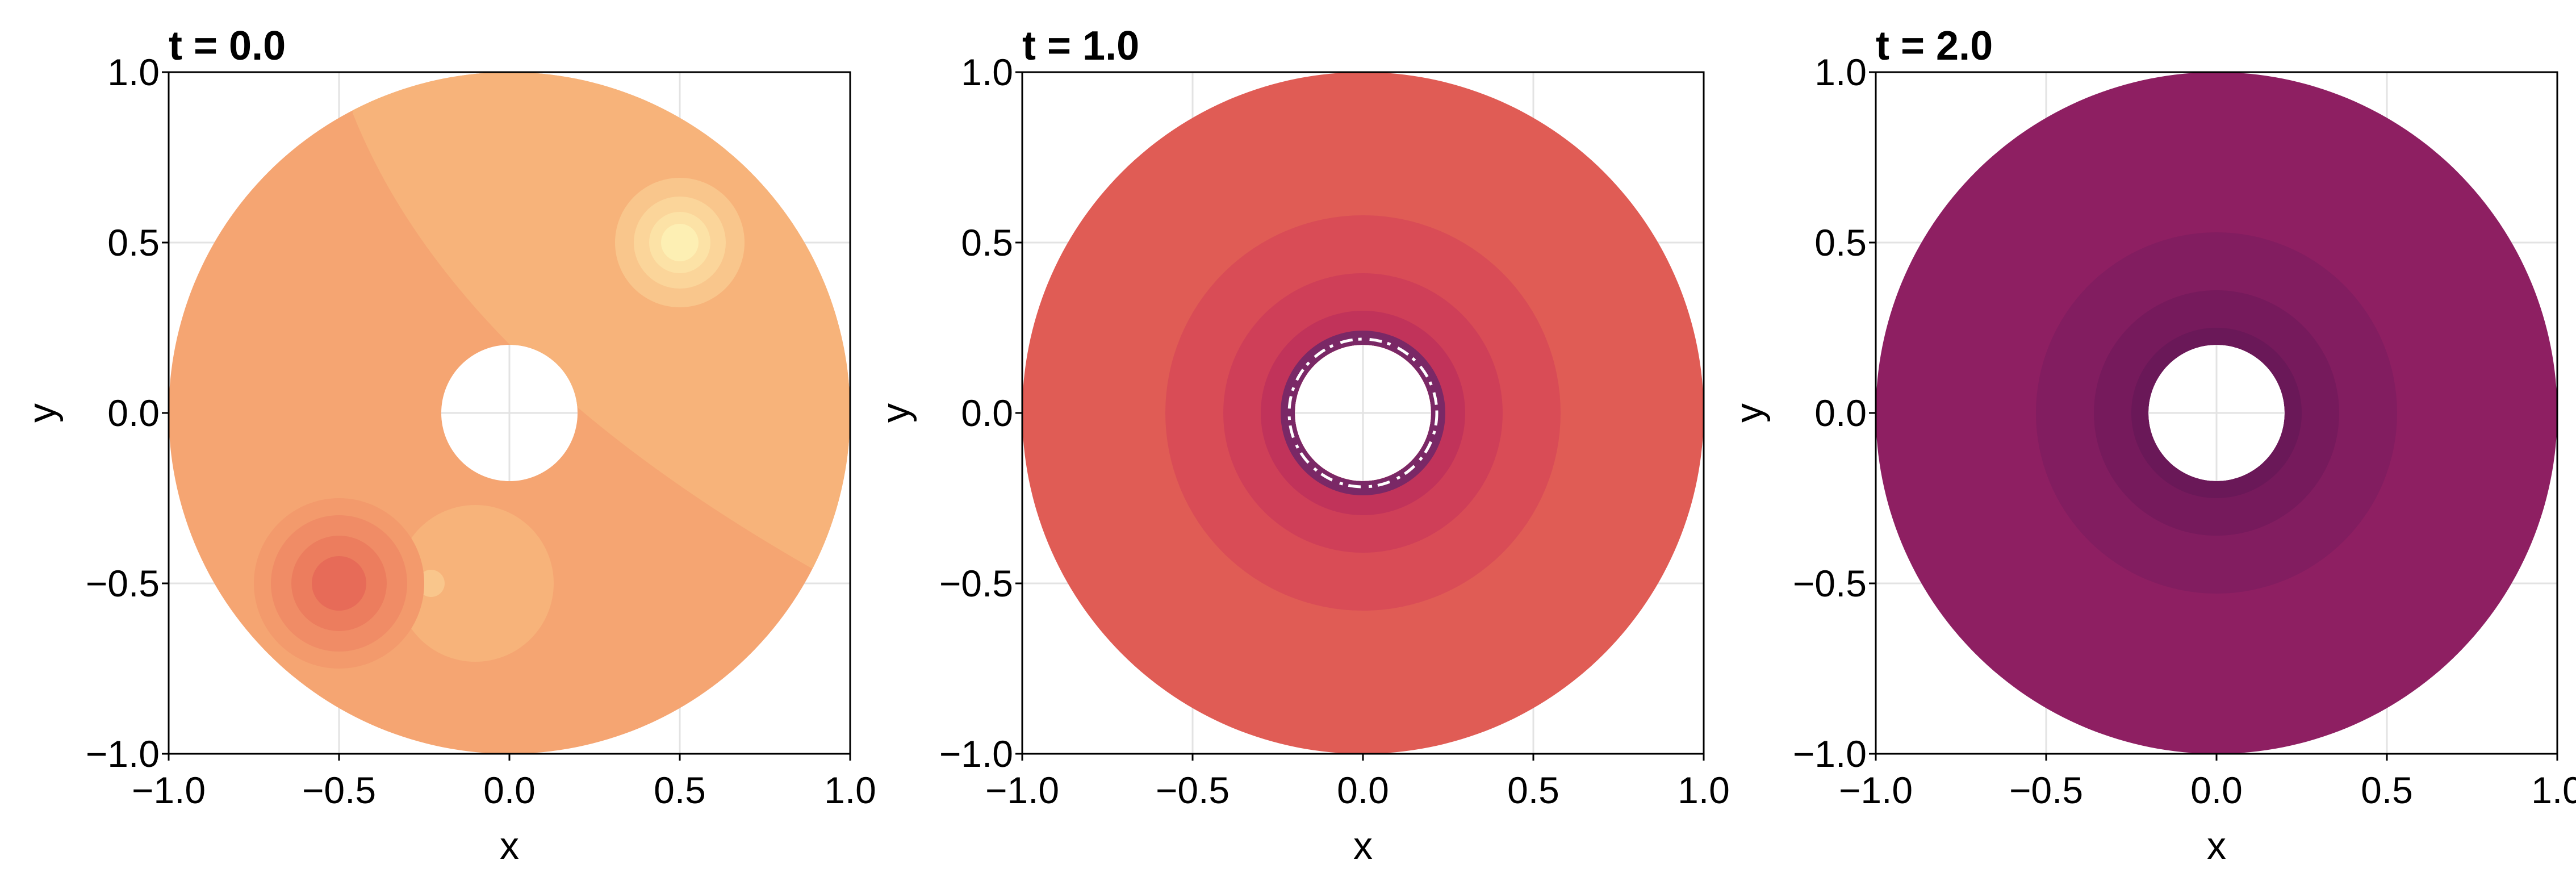 The width and height of the screenshot is (2576, 885). Describe the element at coordinates (227, 46) in the screenshot. I see `panel-title: t = 0.0` at that location.